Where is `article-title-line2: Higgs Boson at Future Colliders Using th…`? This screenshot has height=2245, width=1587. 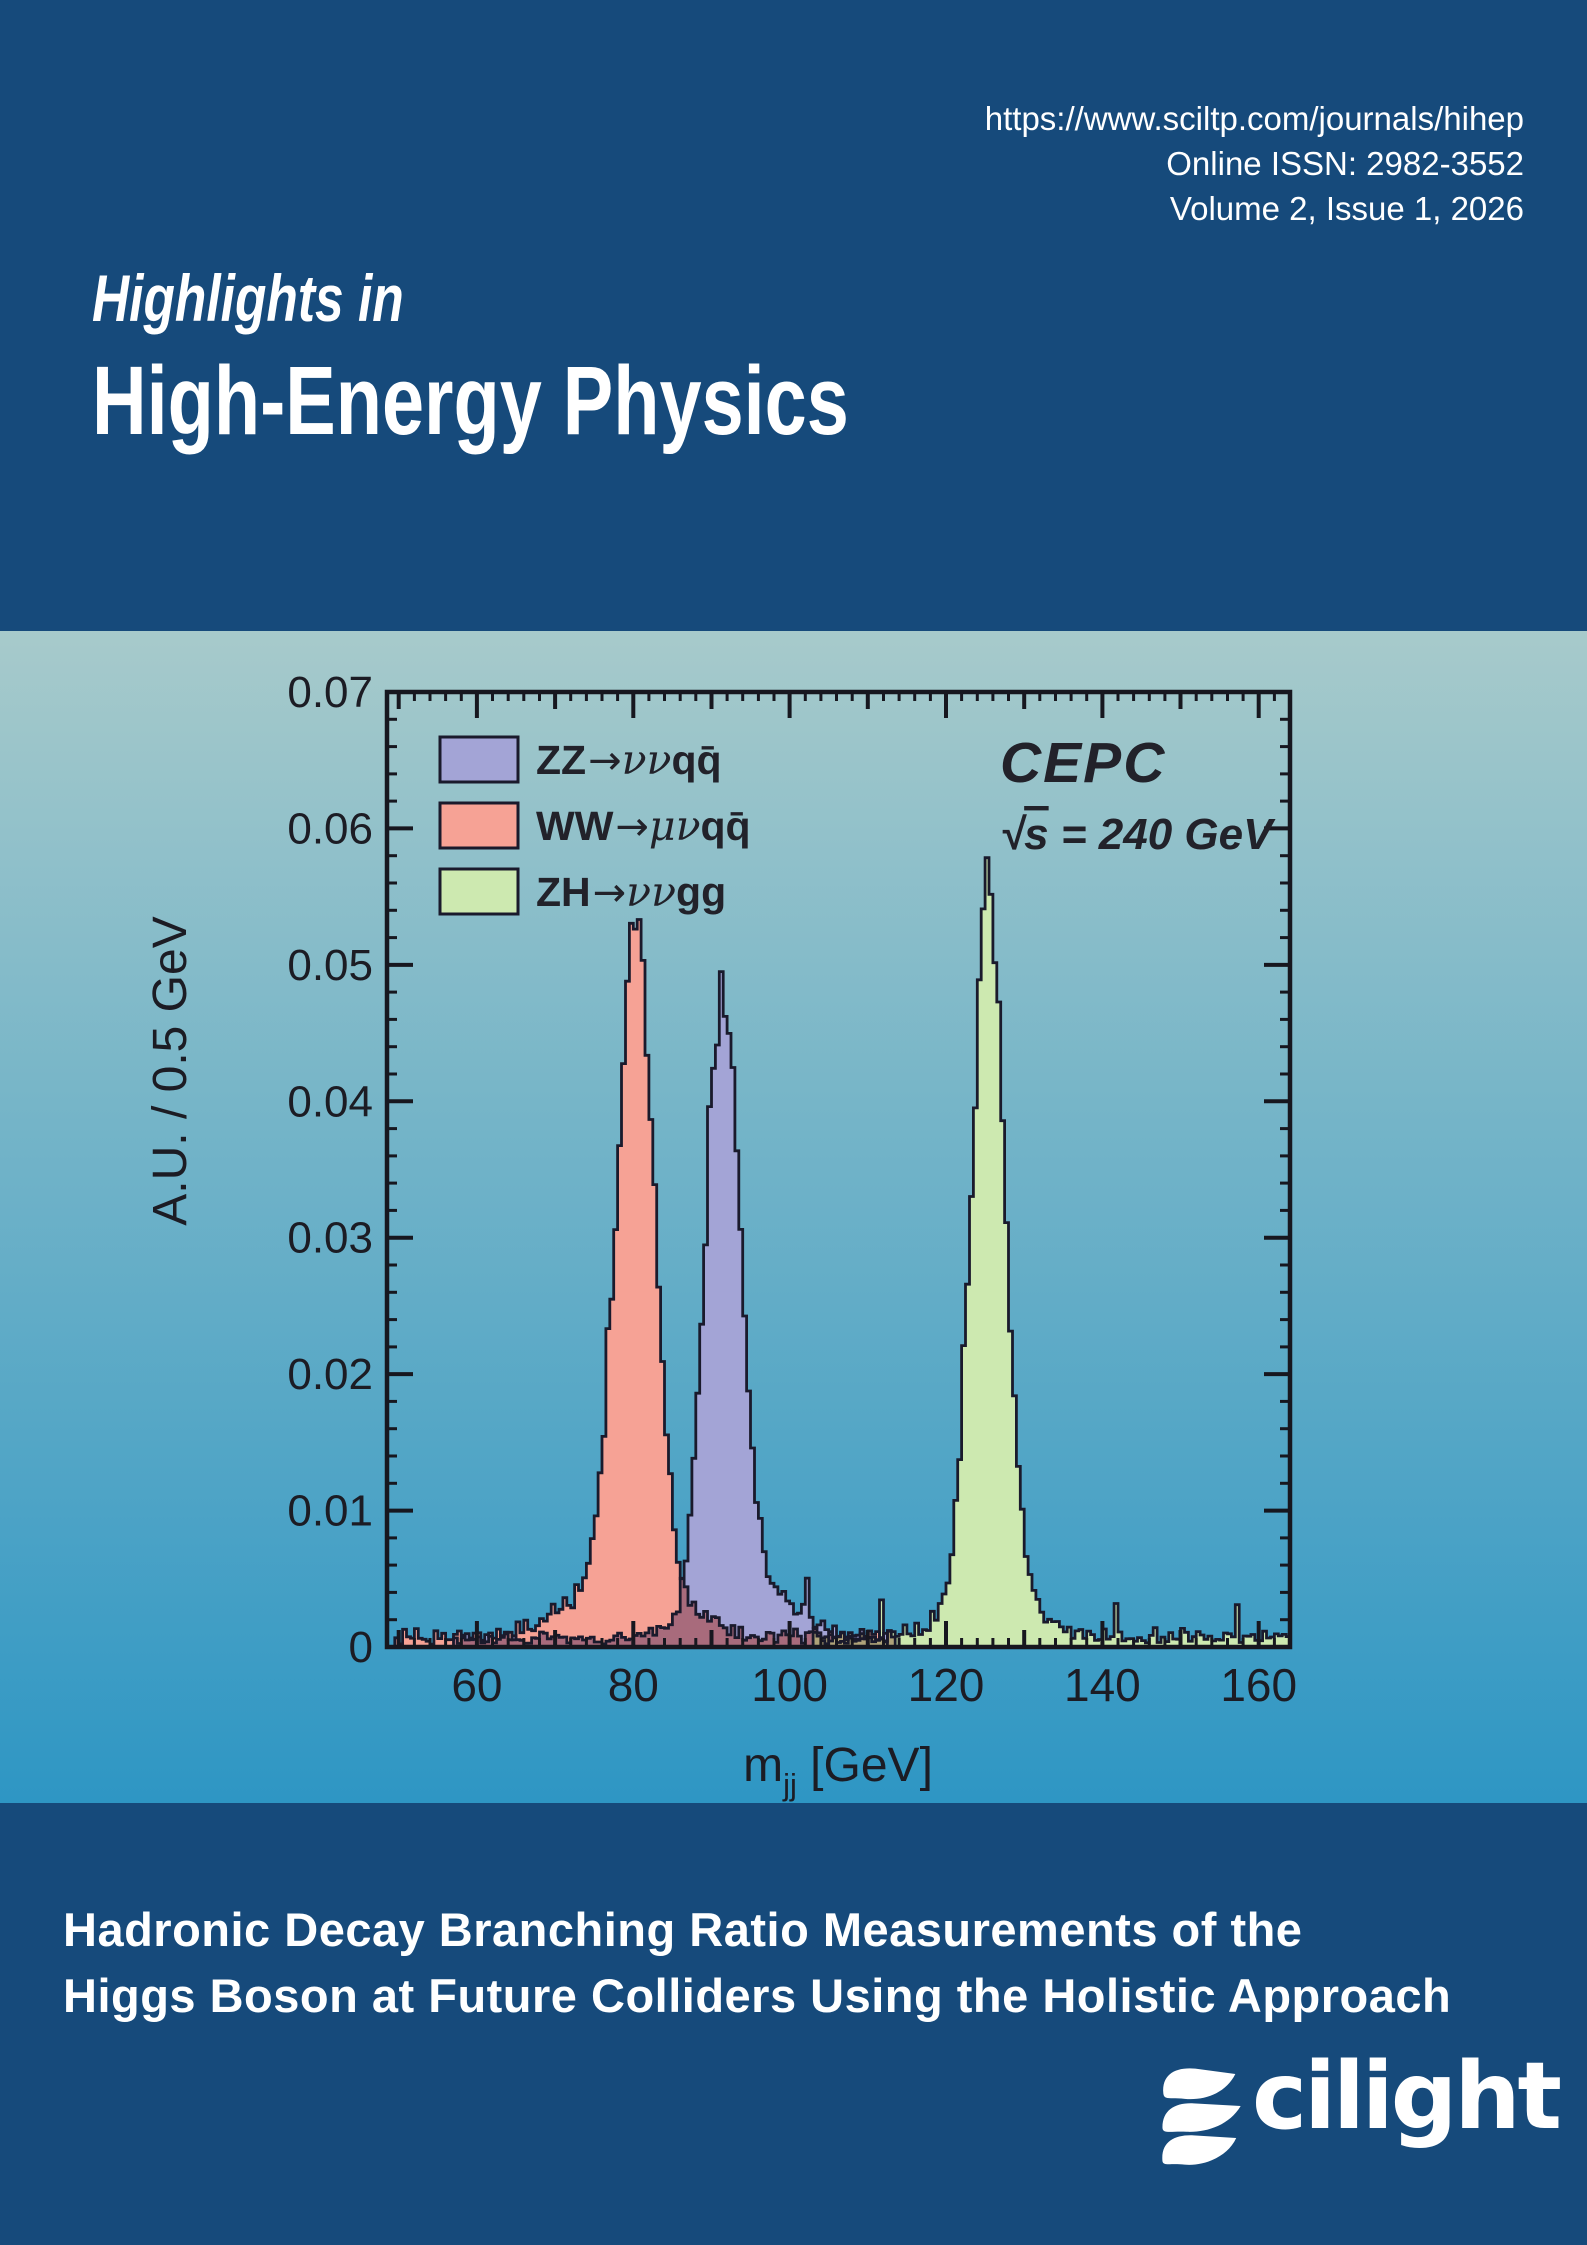
article-title-line2: Higgs Boson at Future Colliders Using th… is located at coordinates (757, 1995).